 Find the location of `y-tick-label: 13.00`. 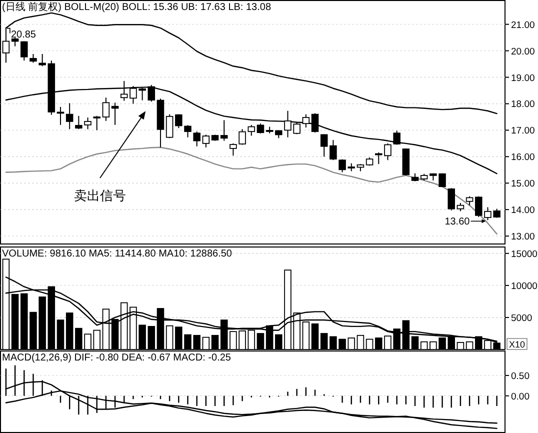

y-tick-label: 13.00 is located at coordinates (523, 237).